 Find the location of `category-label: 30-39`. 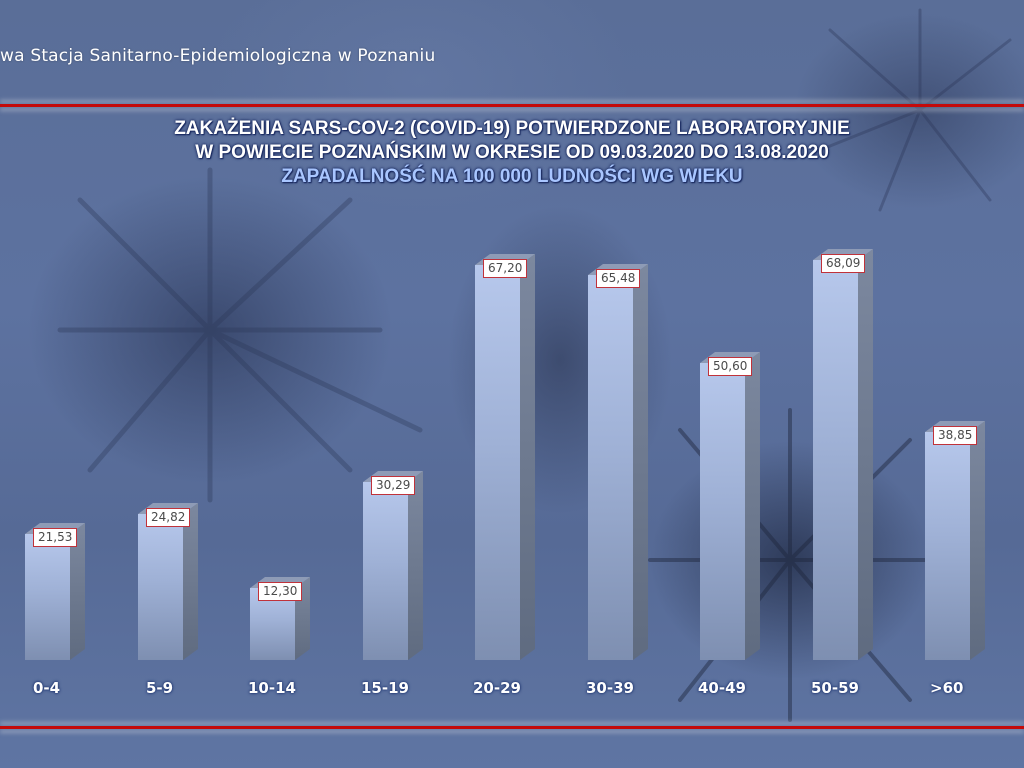

category-label: 30-39 is located at coordinates (610, 688).